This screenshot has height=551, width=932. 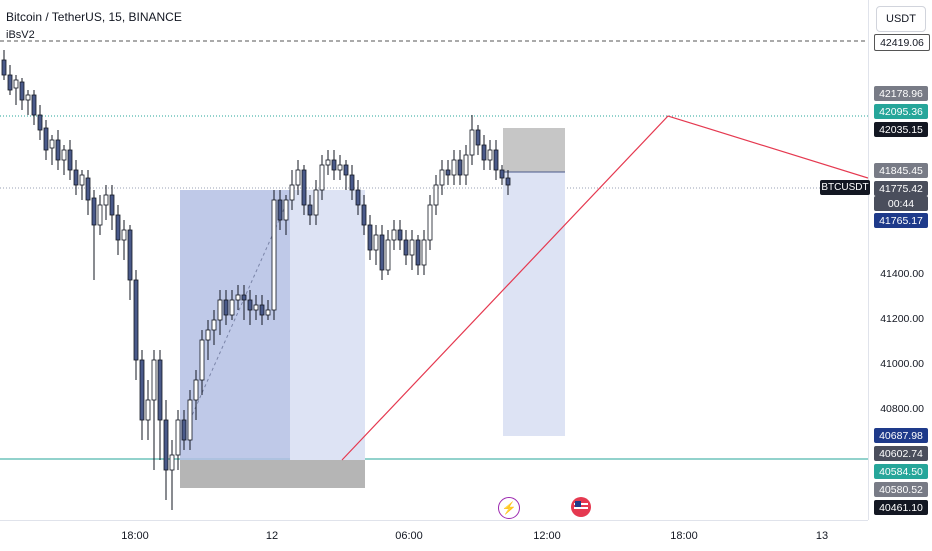 What do you see at coordinates (900, 260) in the screenshot?
I see `price-axis` at bounding box center [900, 260].